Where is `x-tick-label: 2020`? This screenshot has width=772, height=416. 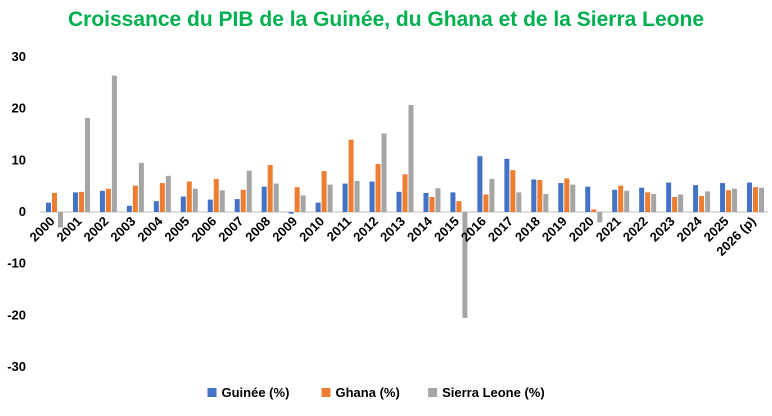
x-tick-label: 2020 is located at coordinates (581, 229).